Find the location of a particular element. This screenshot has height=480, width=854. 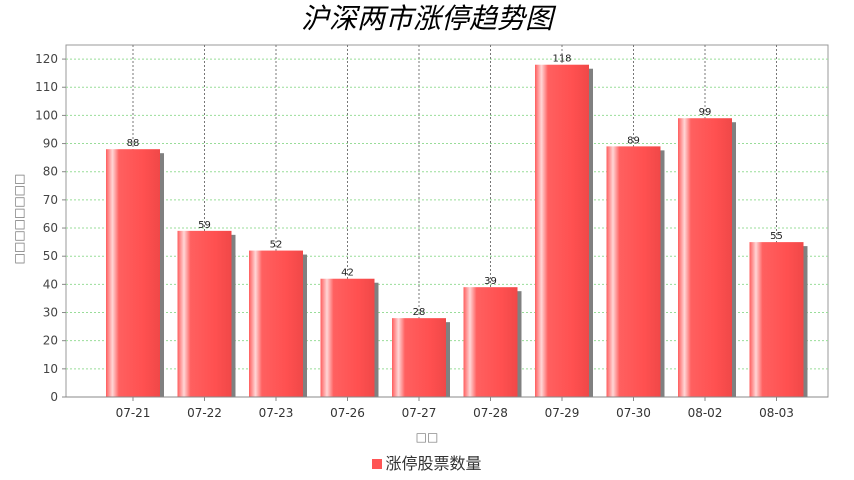

bar-value-label: 59 is located at coordinates (204, 225).